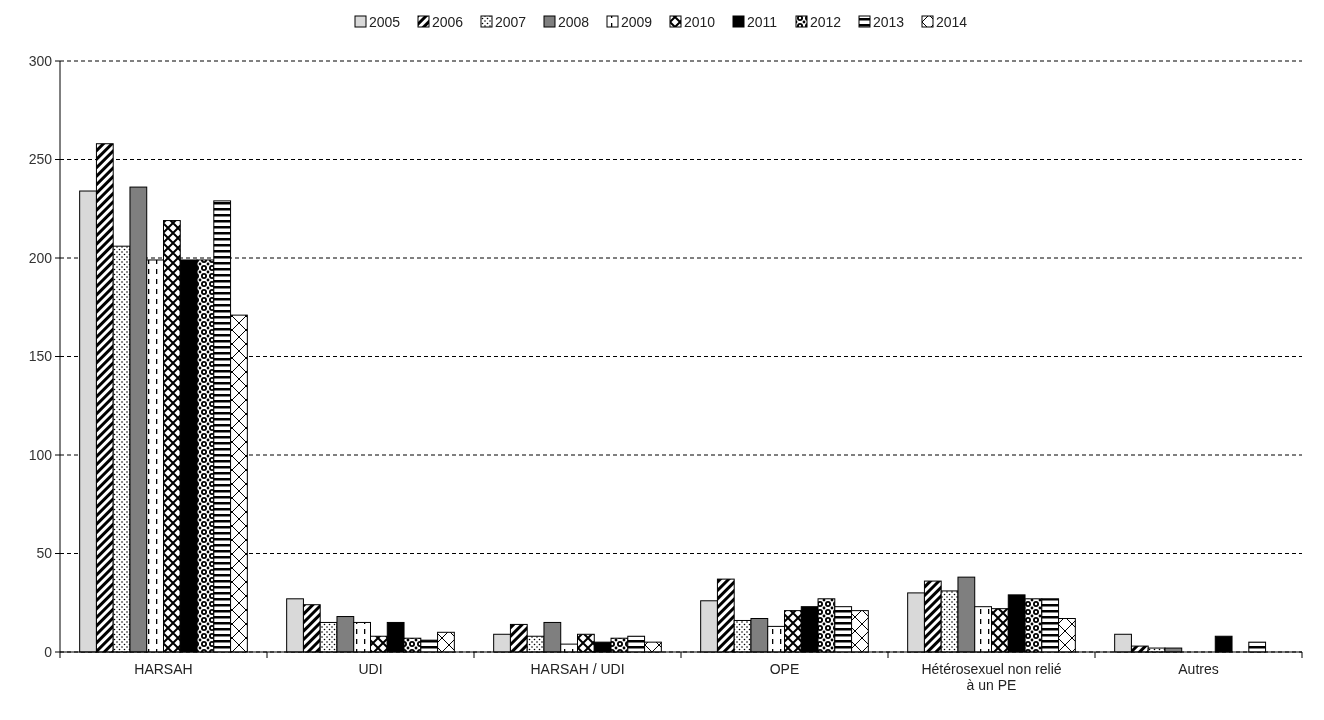 Image resolution: width=1324 pixels, height=720 pixels. What do you see at coordinates (700, 21) in the screenshot?
I see `legend-label: 2010` at bounding box center [700, 21].